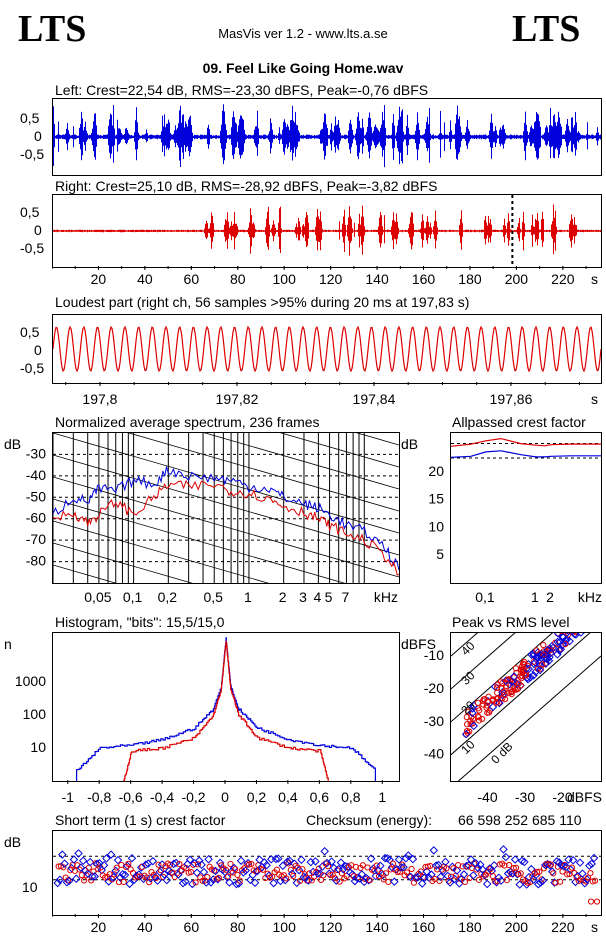 This screenshot has height=946, width=606. I want to click on histogram-xtick-label: -0,4, so click(162, 797).